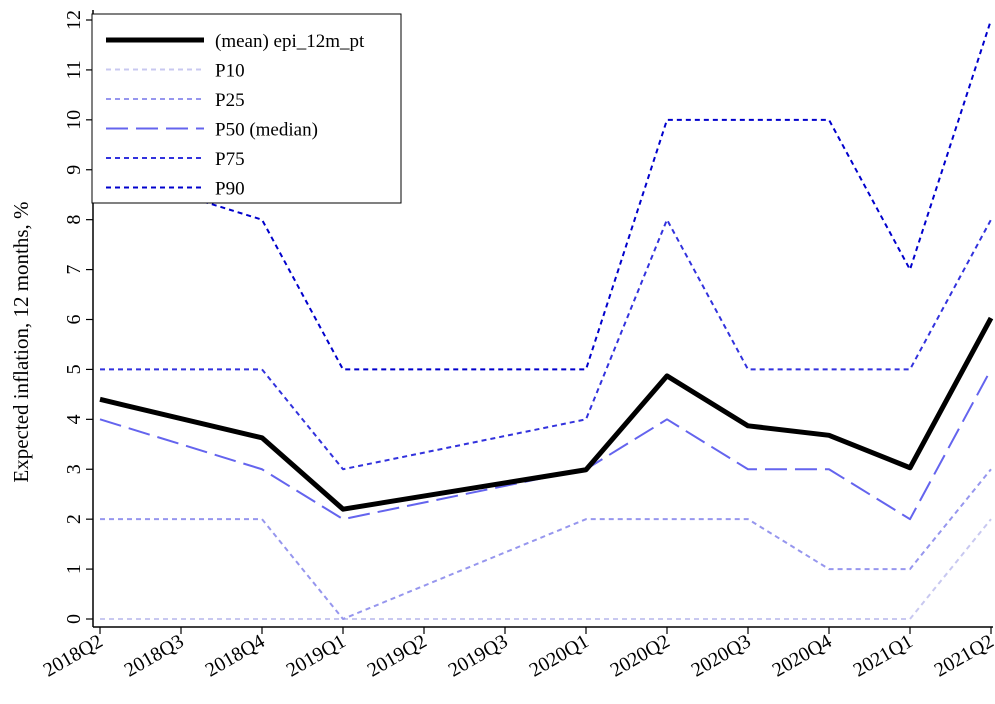 The height and width of the screenshot is (704, 995). What do you see at coordinates (74, 419) in the screenshot?
I see `y-tick-label: 4` at bounding box center [74, 419].